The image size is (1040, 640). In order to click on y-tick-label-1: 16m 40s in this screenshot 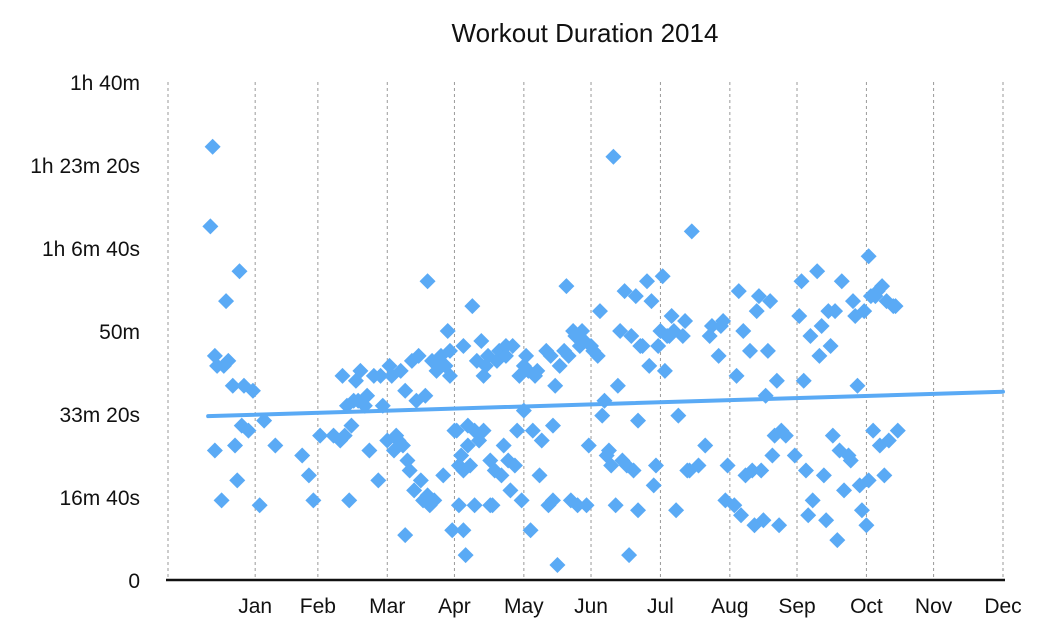, I will do `click(99, 498)`.